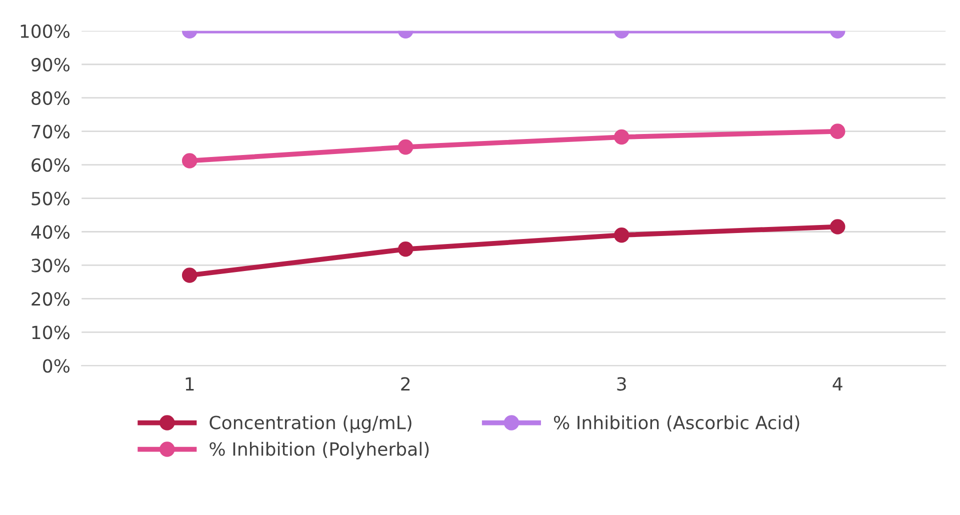 The height and width of the screenshot is (515, 960). I want to click on y-tick-label: 100%, so click(45, 31).